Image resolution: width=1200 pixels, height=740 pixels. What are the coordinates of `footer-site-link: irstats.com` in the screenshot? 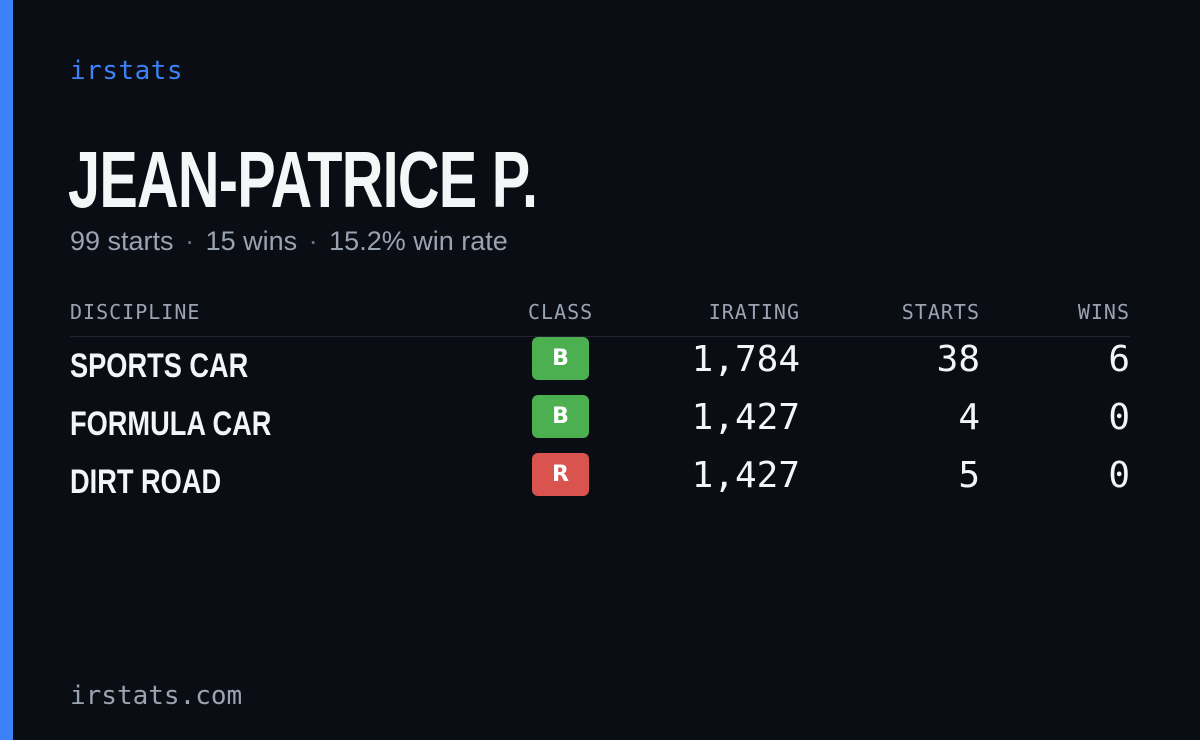 It's located at (156, 696).